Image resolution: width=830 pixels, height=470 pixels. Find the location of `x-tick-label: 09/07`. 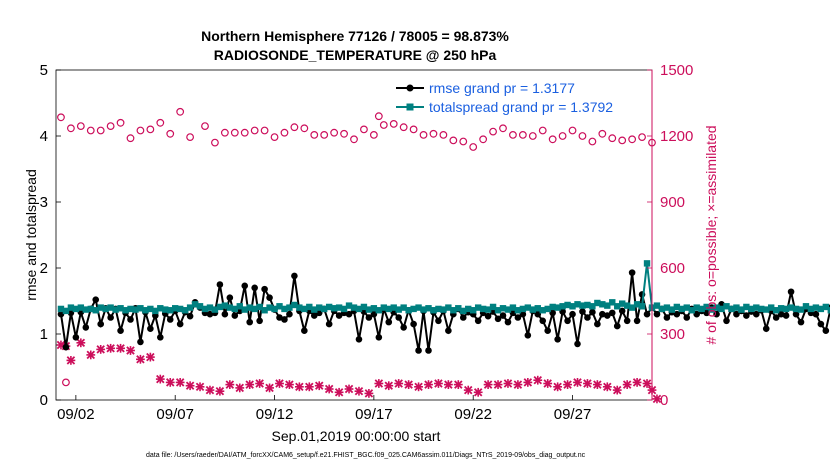

x-tick-label: 09/07 is located at coordinates (175, 414).